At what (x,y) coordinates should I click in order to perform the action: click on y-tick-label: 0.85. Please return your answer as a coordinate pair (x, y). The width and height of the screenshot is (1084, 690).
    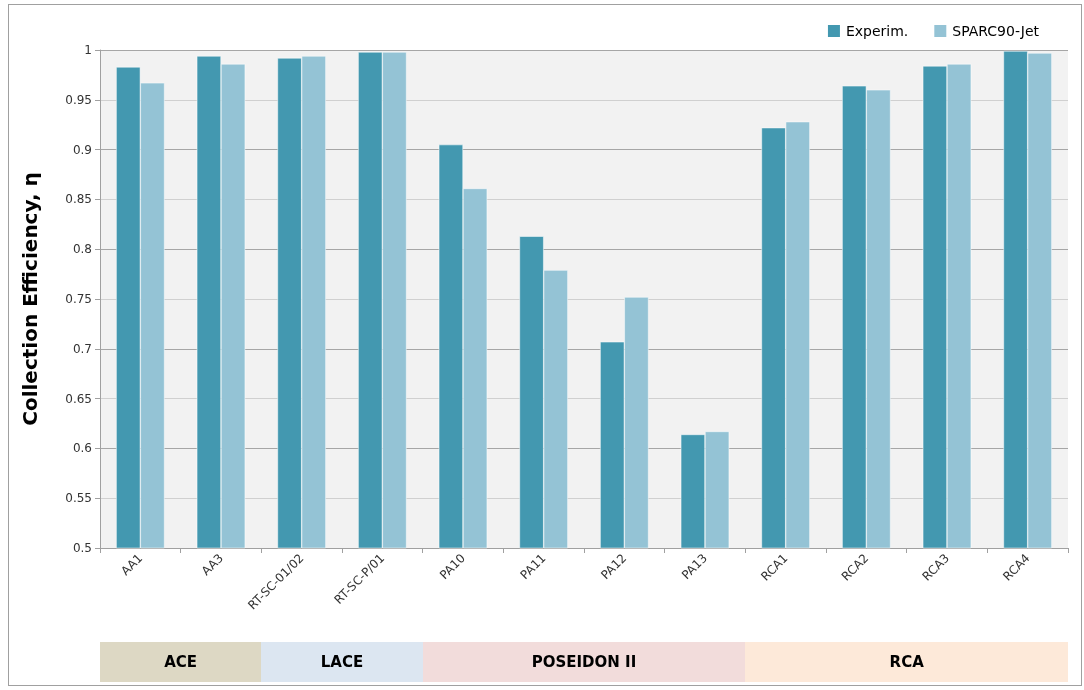
    Looking at the image, I should click on (78, 199).